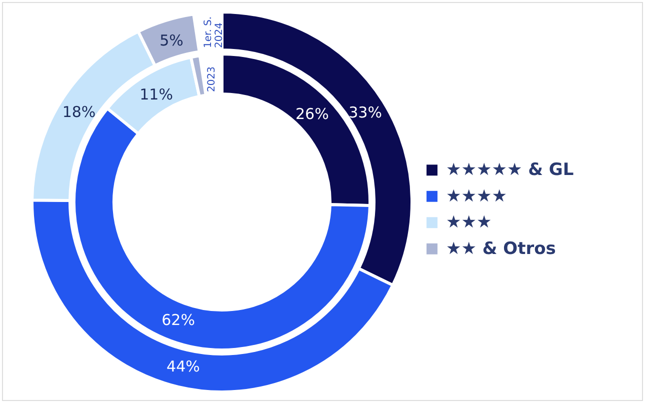 Image resolution: width=648 pixels, height=405 pixels. What do you see at coordinates (312, 113) in the screenshot?
I see `data-label: 26%` at bounding box center [312, 113].